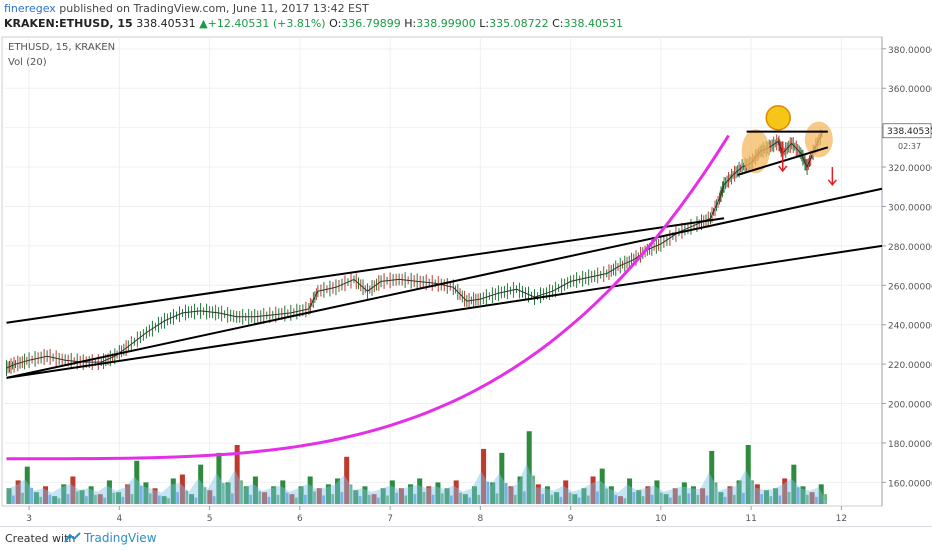 This screenshot has height=551, width=932. What do you see at coordinates (910, 406) in the screenshot?
I see `y-tick-label: 200.00000` at bounding box center [910, 406].